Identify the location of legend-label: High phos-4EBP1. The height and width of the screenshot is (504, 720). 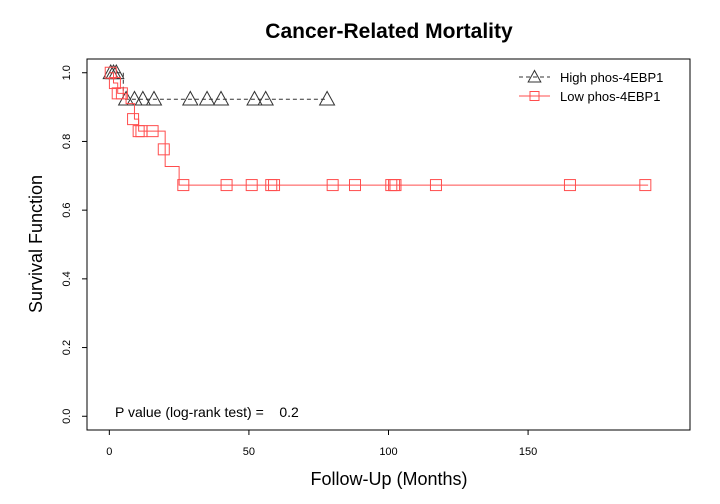
(611, 77).